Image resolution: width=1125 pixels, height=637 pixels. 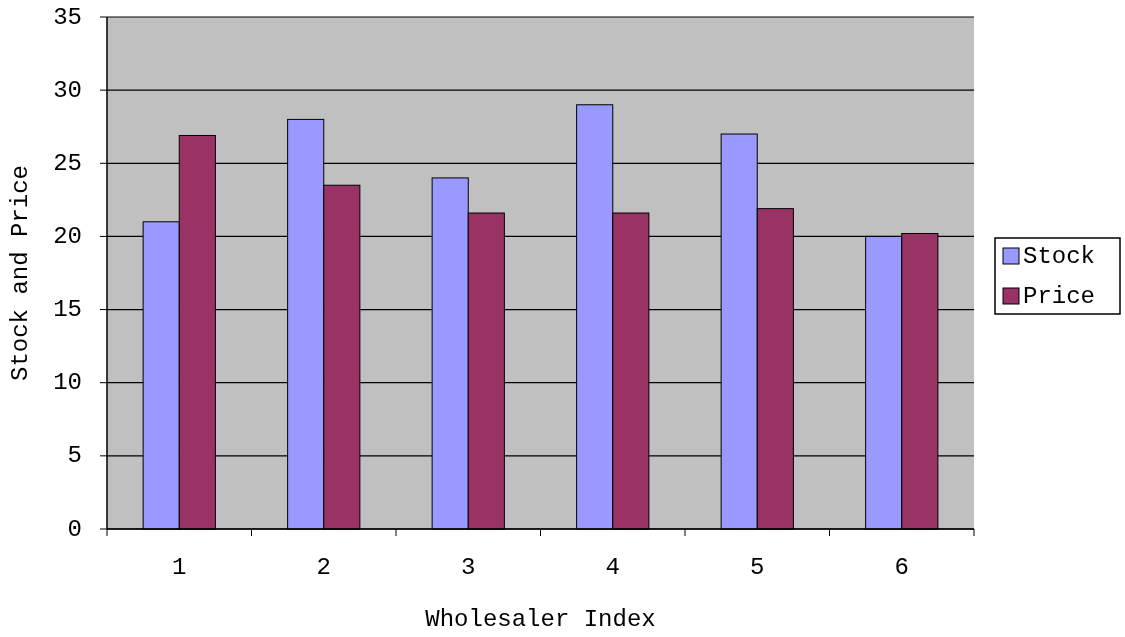 What do you see at coordinates (179, 567) in the screenshot?
I see `x-tick-label: 1` at bounding box center [179, 567].